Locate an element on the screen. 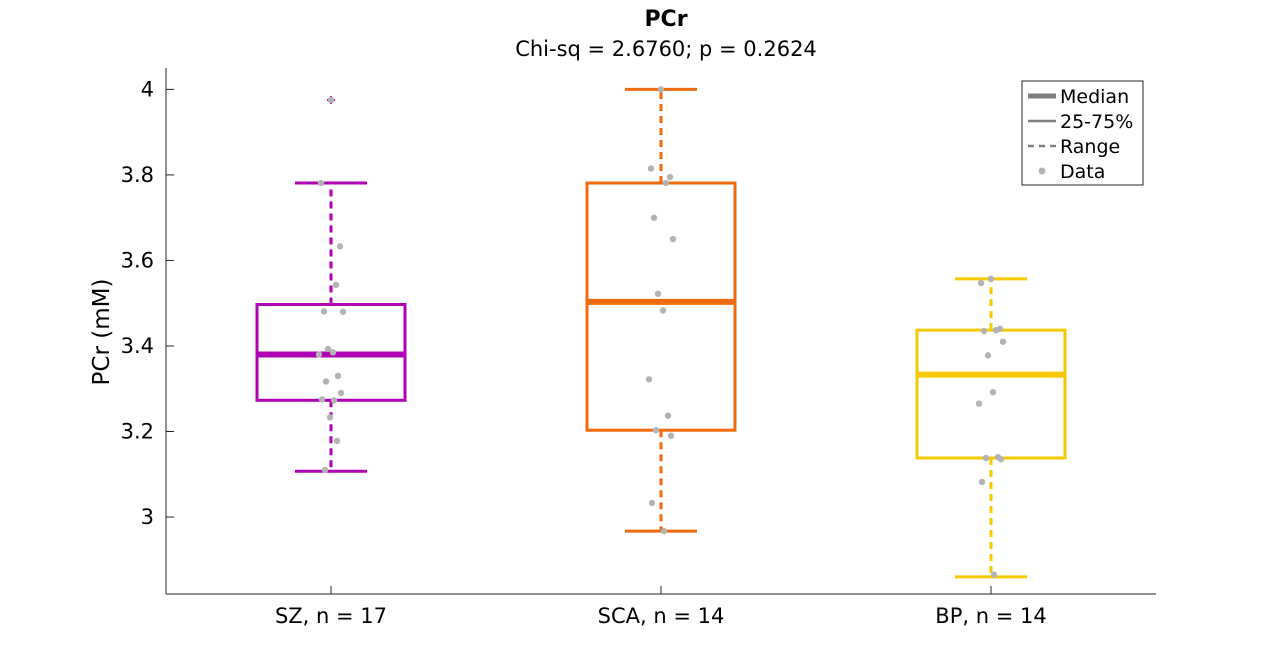  y-tick-label: 3.2 is located at coordinates (137, 431).